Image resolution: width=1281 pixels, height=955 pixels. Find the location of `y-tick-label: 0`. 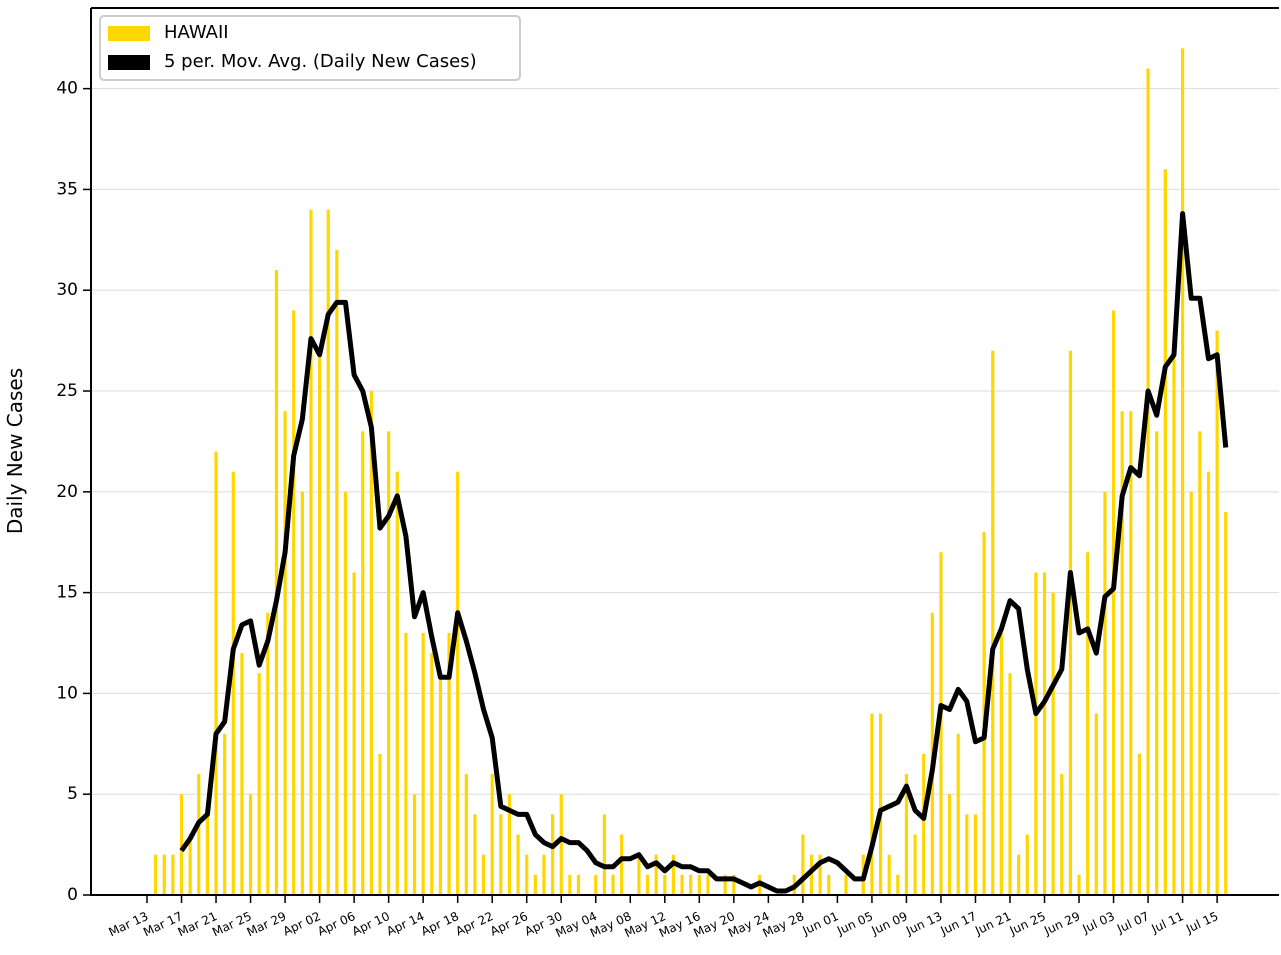

y-tick-label: 0 is located at coordinates (72, 895).